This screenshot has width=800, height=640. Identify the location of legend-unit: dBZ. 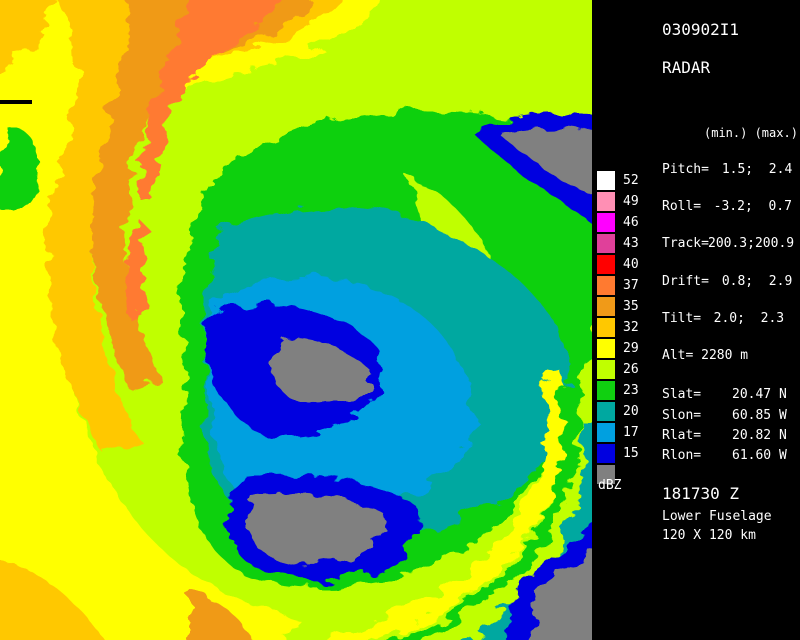
(610, 485).